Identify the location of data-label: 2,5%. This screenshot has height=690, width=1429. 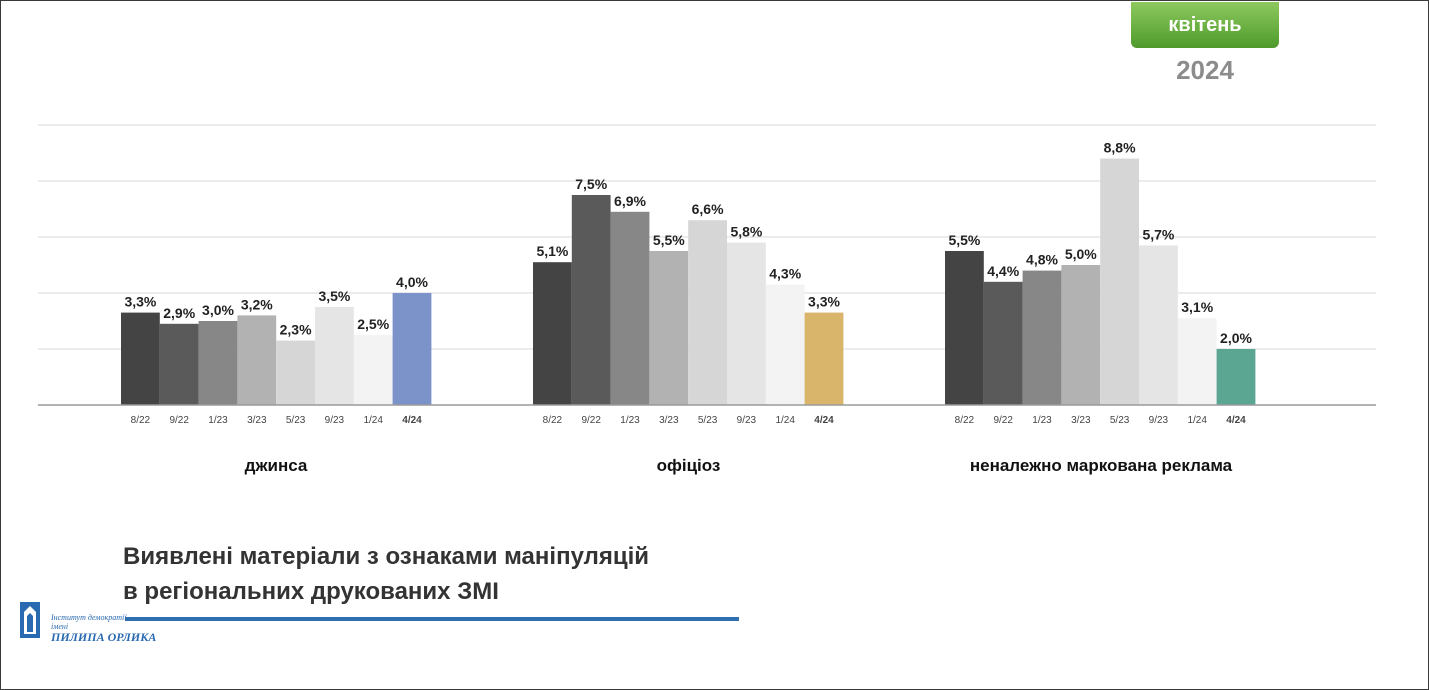
(373, 324).